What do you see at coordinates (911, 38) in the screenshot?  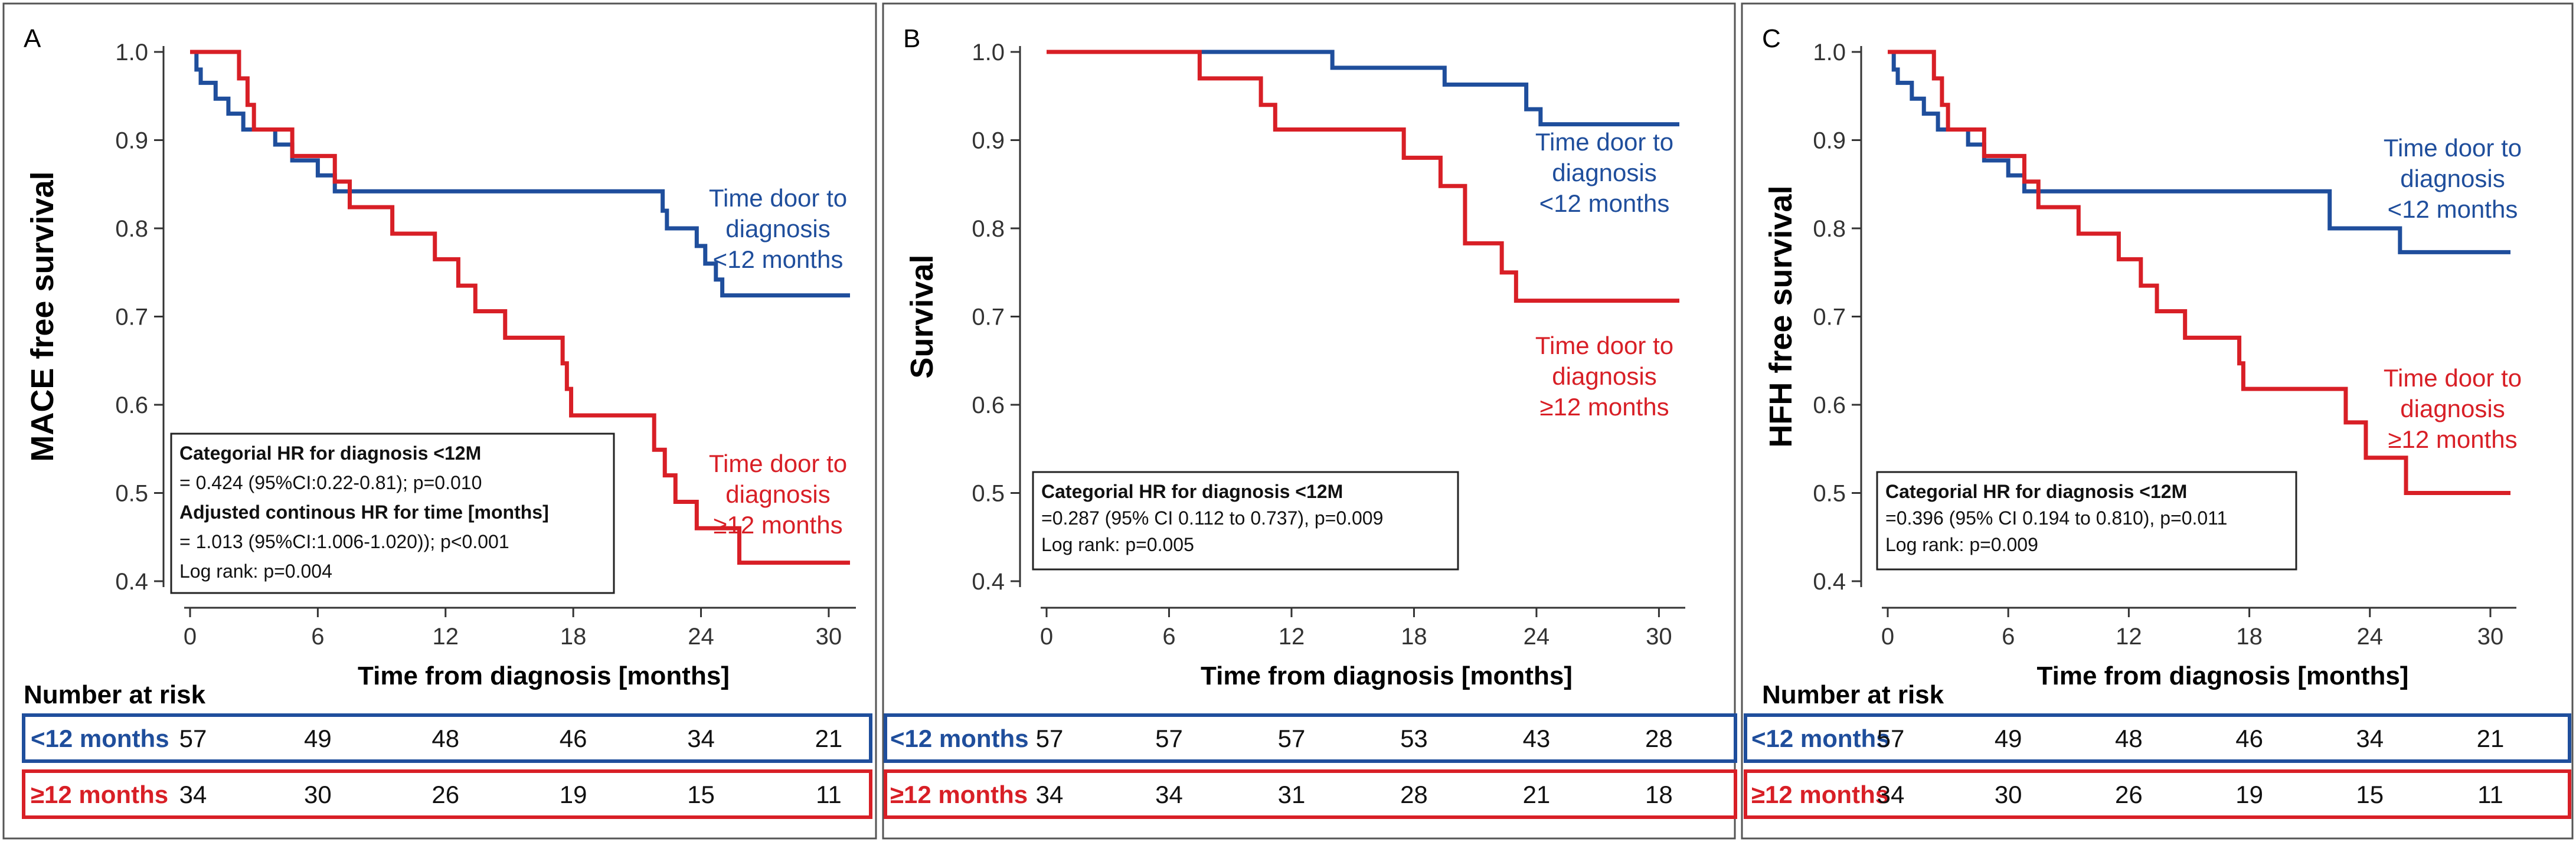 I see `panel-letter: B` at bounding box center [911, 38].